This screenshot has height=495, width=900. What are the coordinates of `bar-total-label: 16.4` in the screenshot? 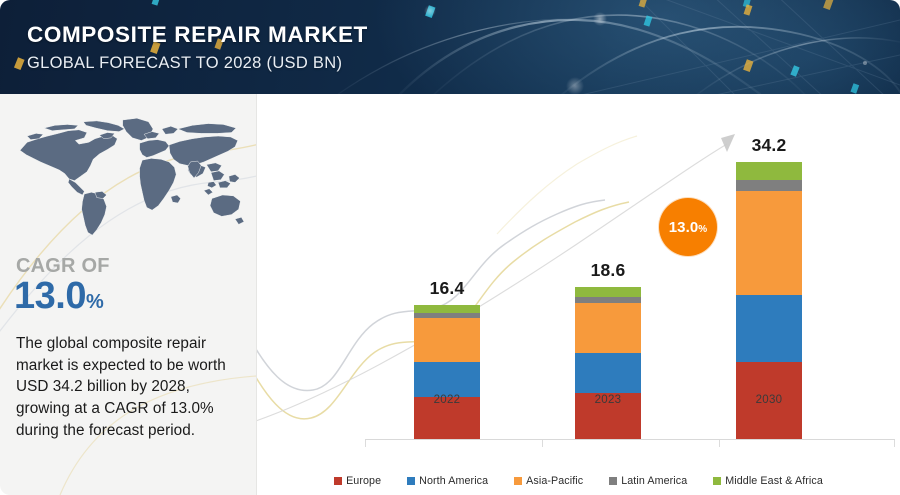 It's located at (447, 288).